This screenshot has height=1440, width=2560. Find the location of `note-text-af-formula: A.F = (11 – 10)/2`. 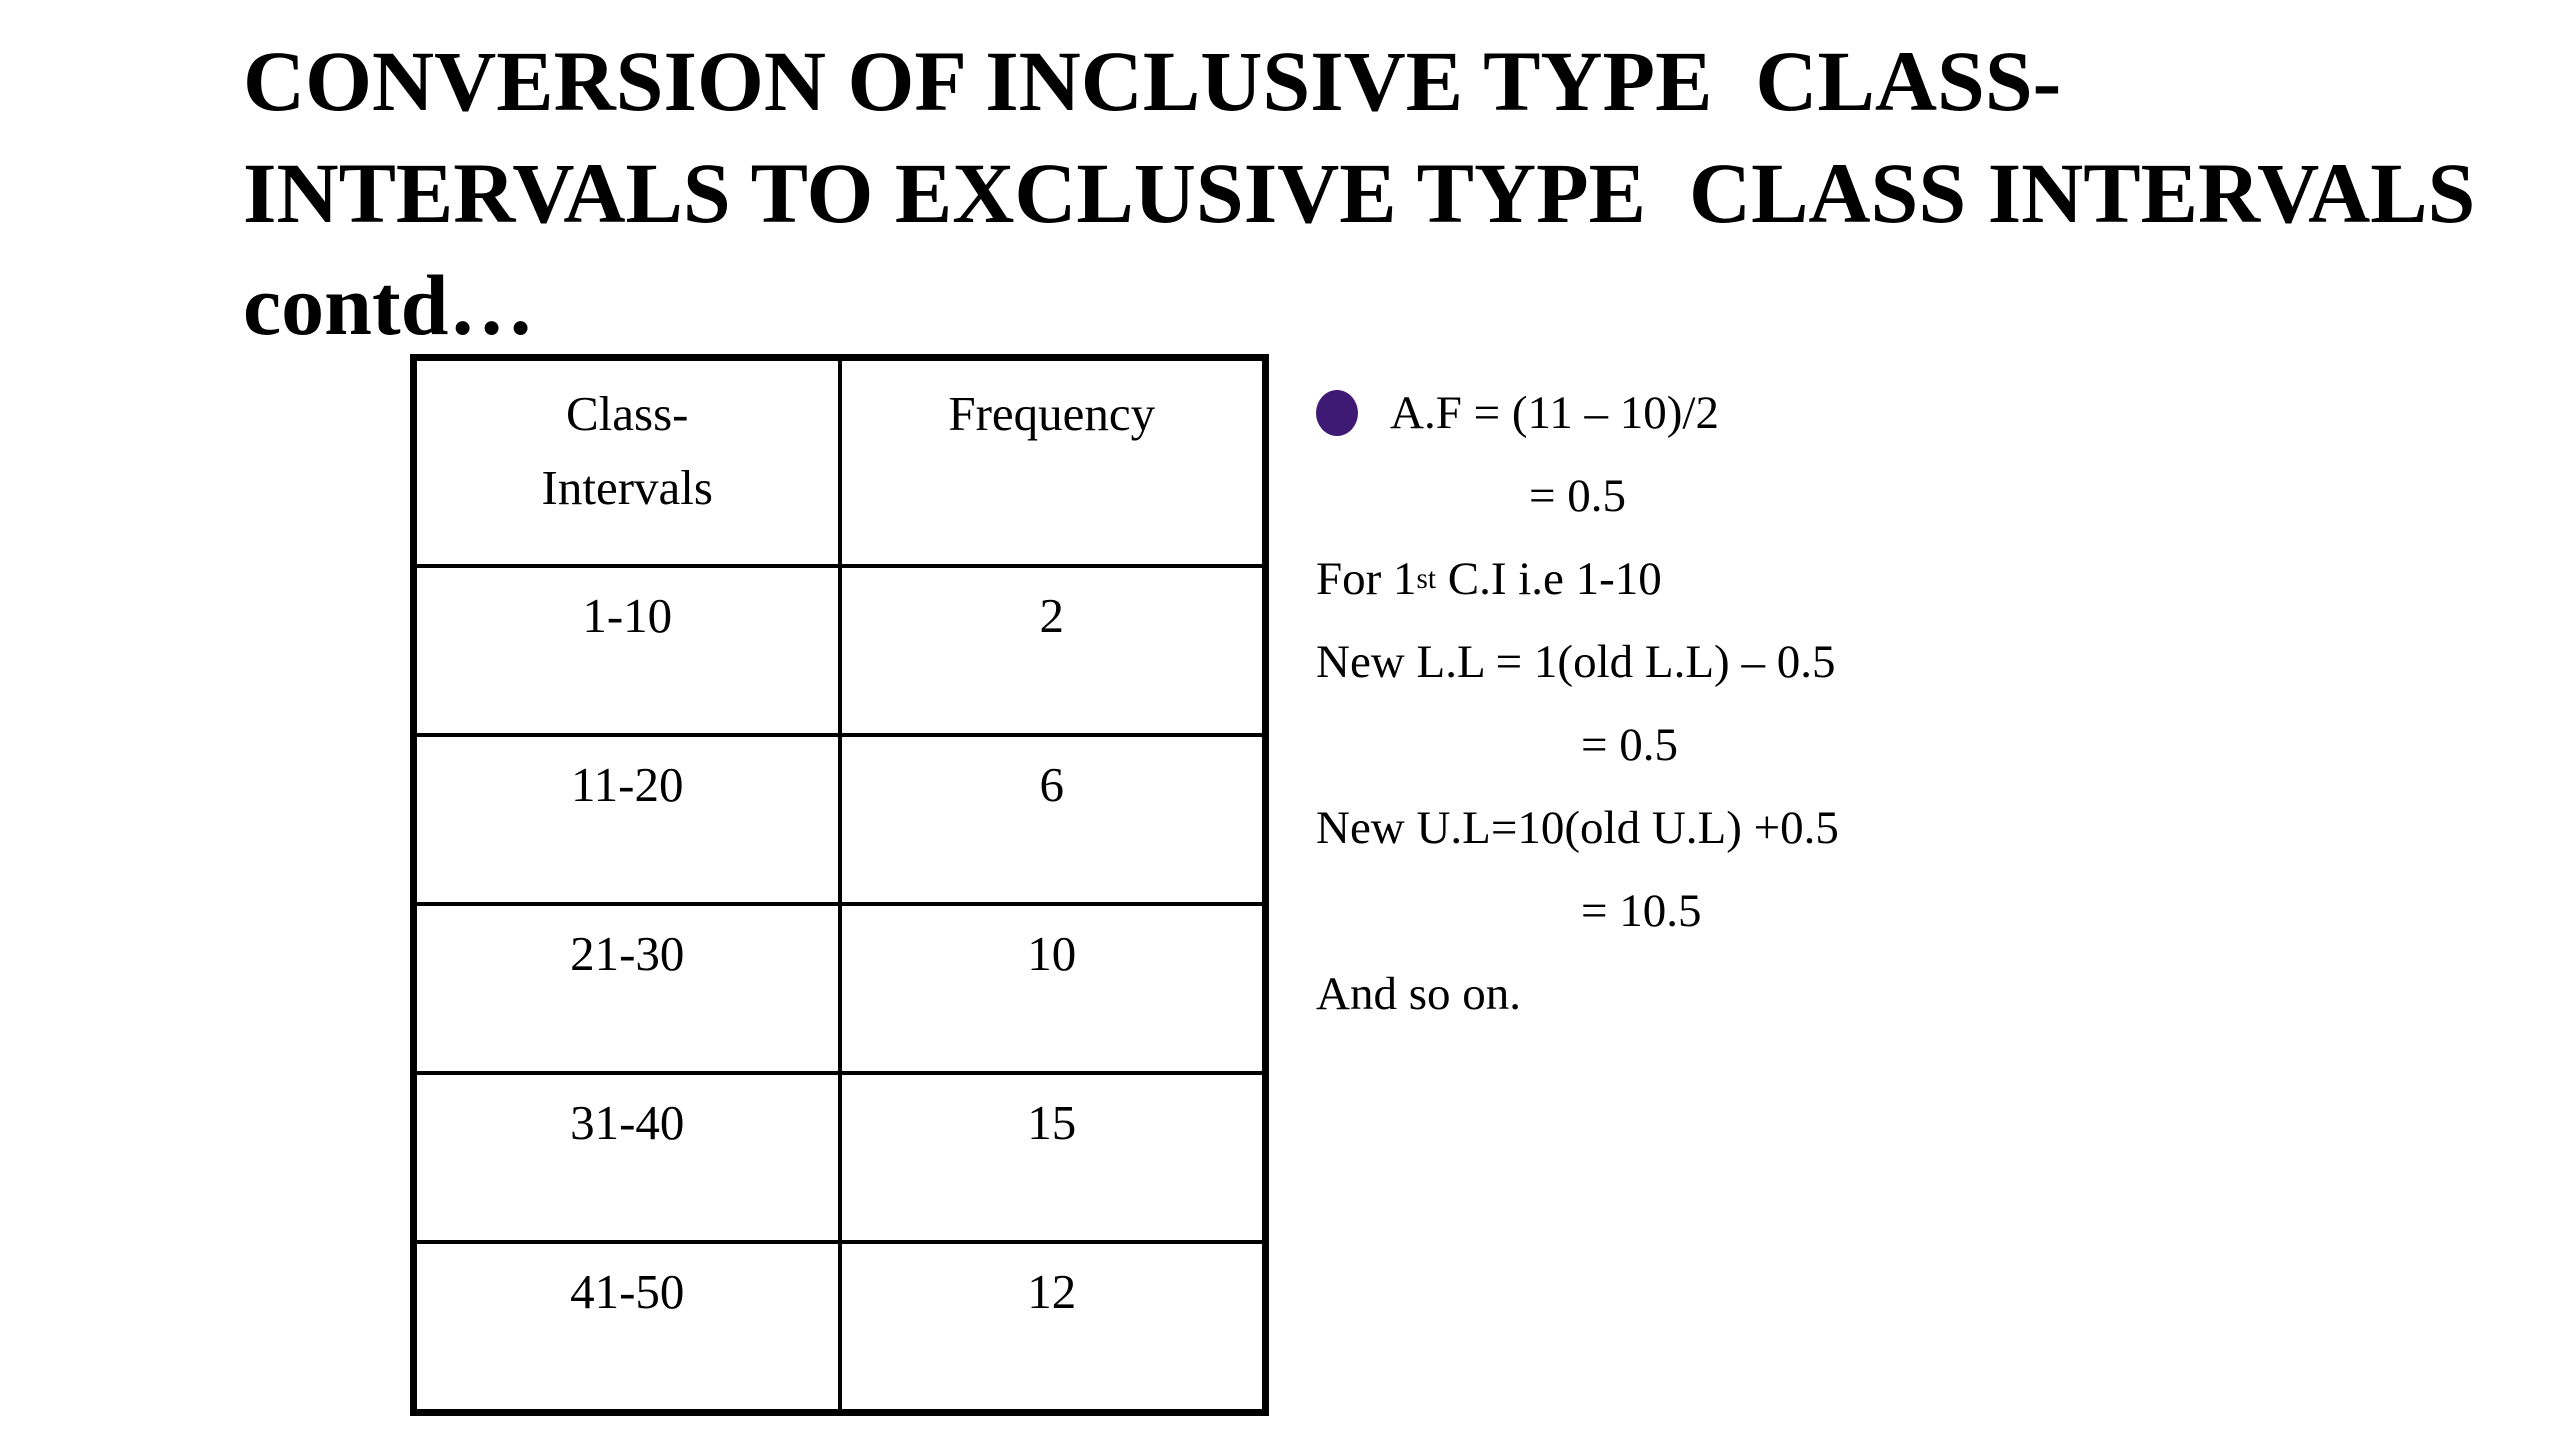

note-text-af-formula: A.F = (11 – 10)/2 is located at coordinates (1554, 412).